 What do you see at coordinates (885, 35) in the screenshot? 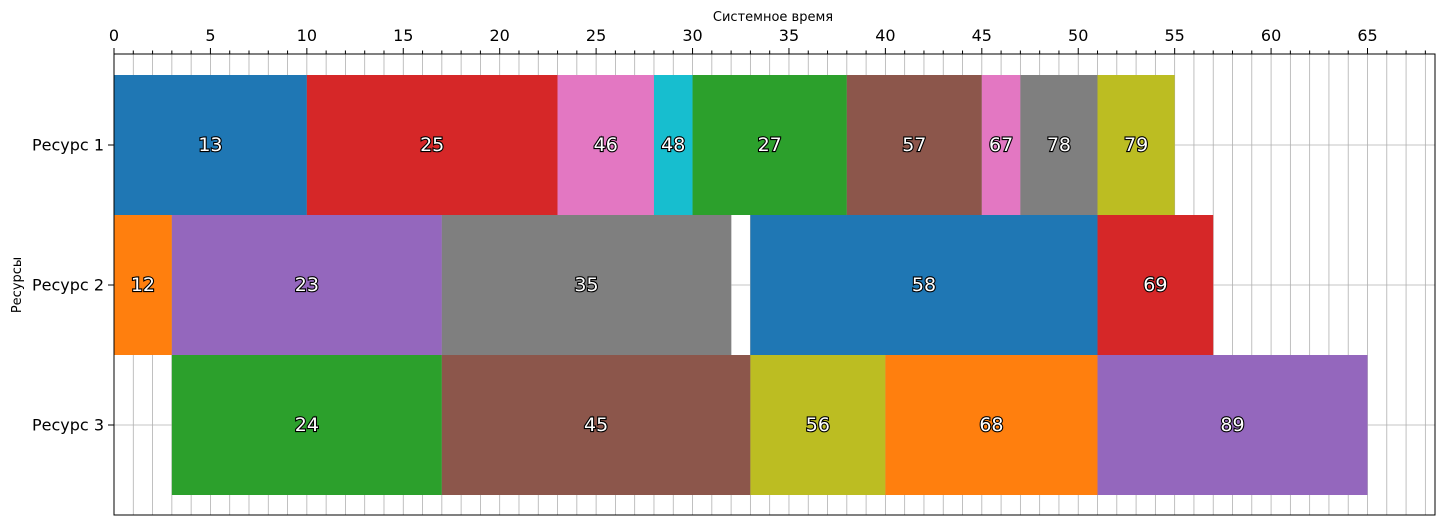
I see `x-tick-label-40: 40` at bounding box center [885, 35].